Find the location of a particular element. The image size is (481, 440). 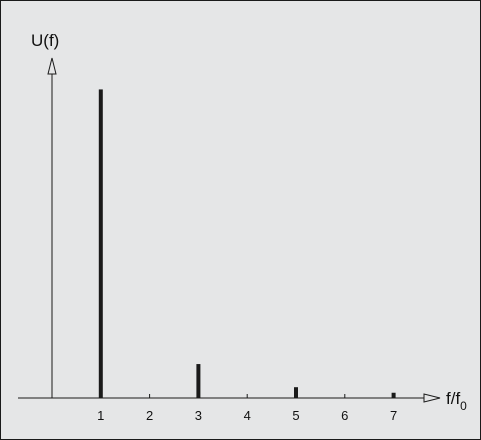

x-axis-label: f/f0 is located at coordinates (456, 401).